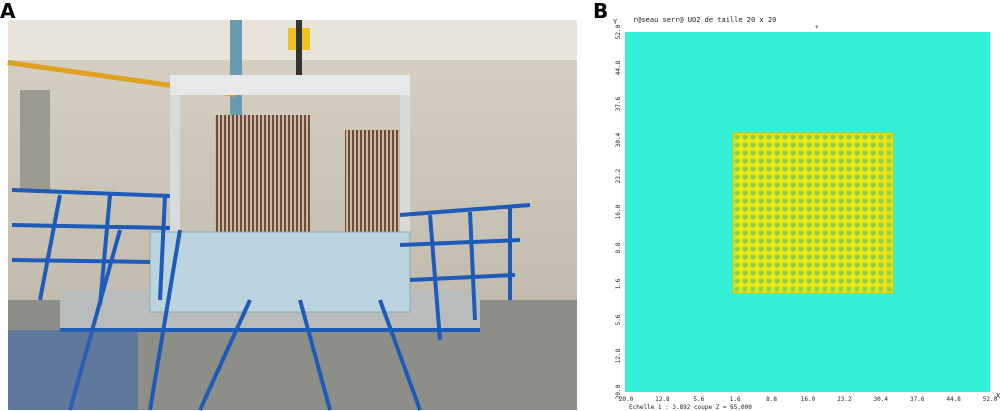  I want to click on y-tick-label: 8.8, so click(618, 247).